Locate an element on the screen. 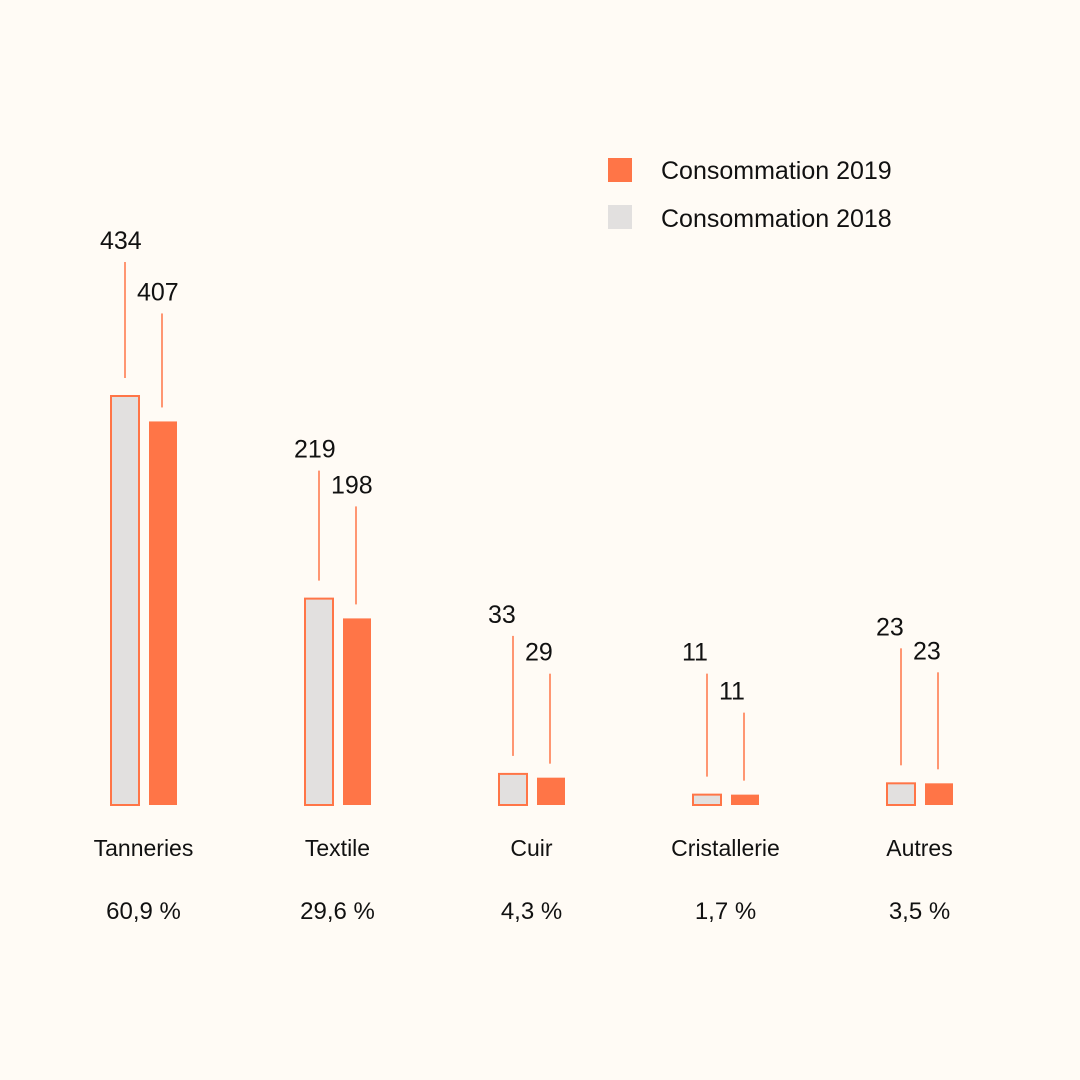 The height and width of the screenshot is (1080, 1080). bar-2019-autres is located at coordinates (939, 794).